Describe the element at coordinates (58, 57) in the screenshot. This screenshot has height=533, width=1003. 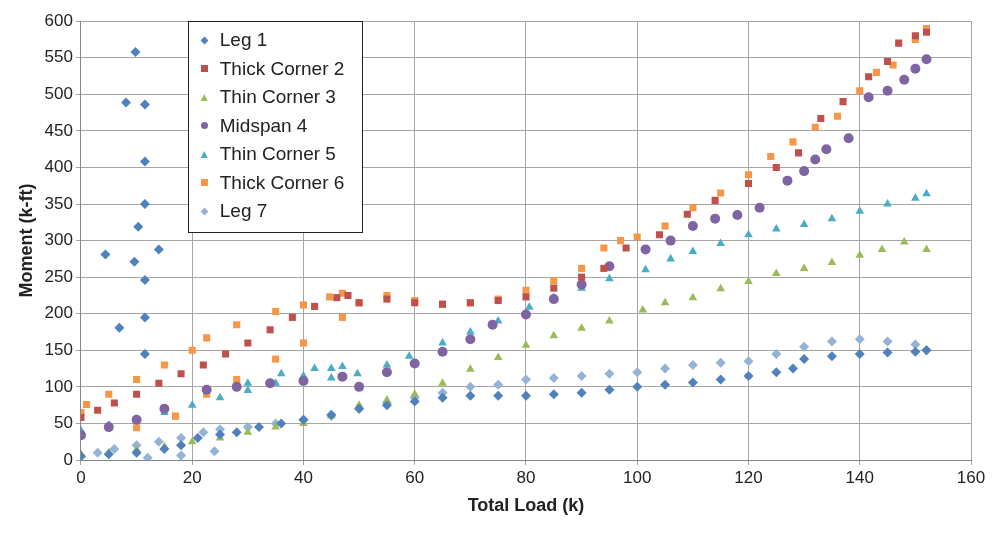
I see `y-tick-label: 550` at that location.